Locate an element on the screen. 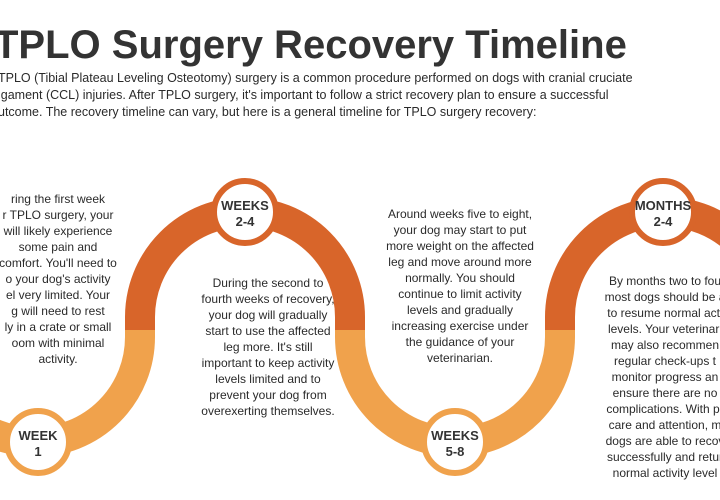 Image resolution: width=720 pixels, height=500 pixels. stage-text: ensure there are no is located at coordinates (665, 393).